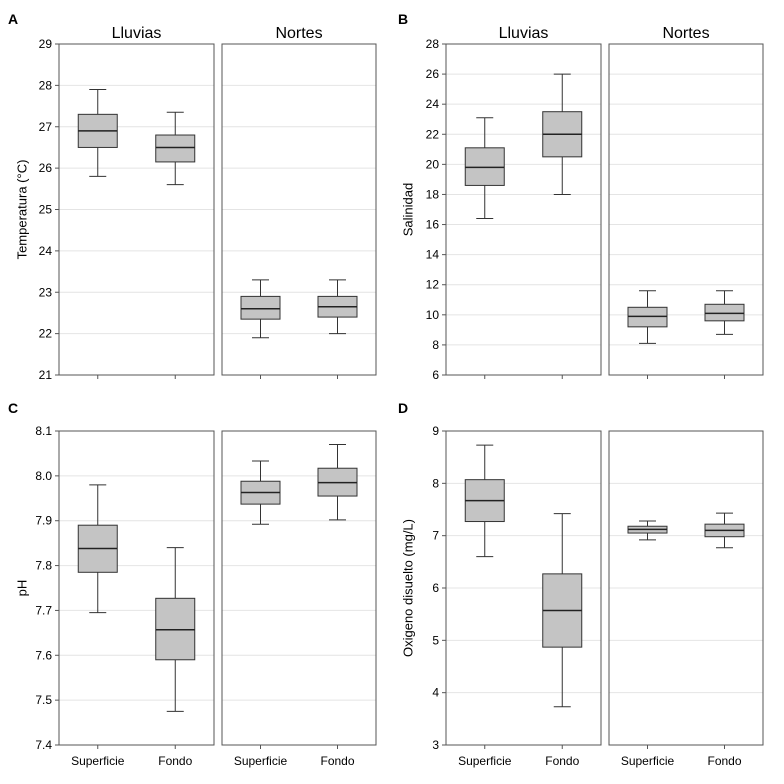 Image resolution: width=784 pixels, height=784 pixels. Describe the element at coordinates (136, 588) in the screenshot. I see `panel-c-lluvias-frame` at that location.